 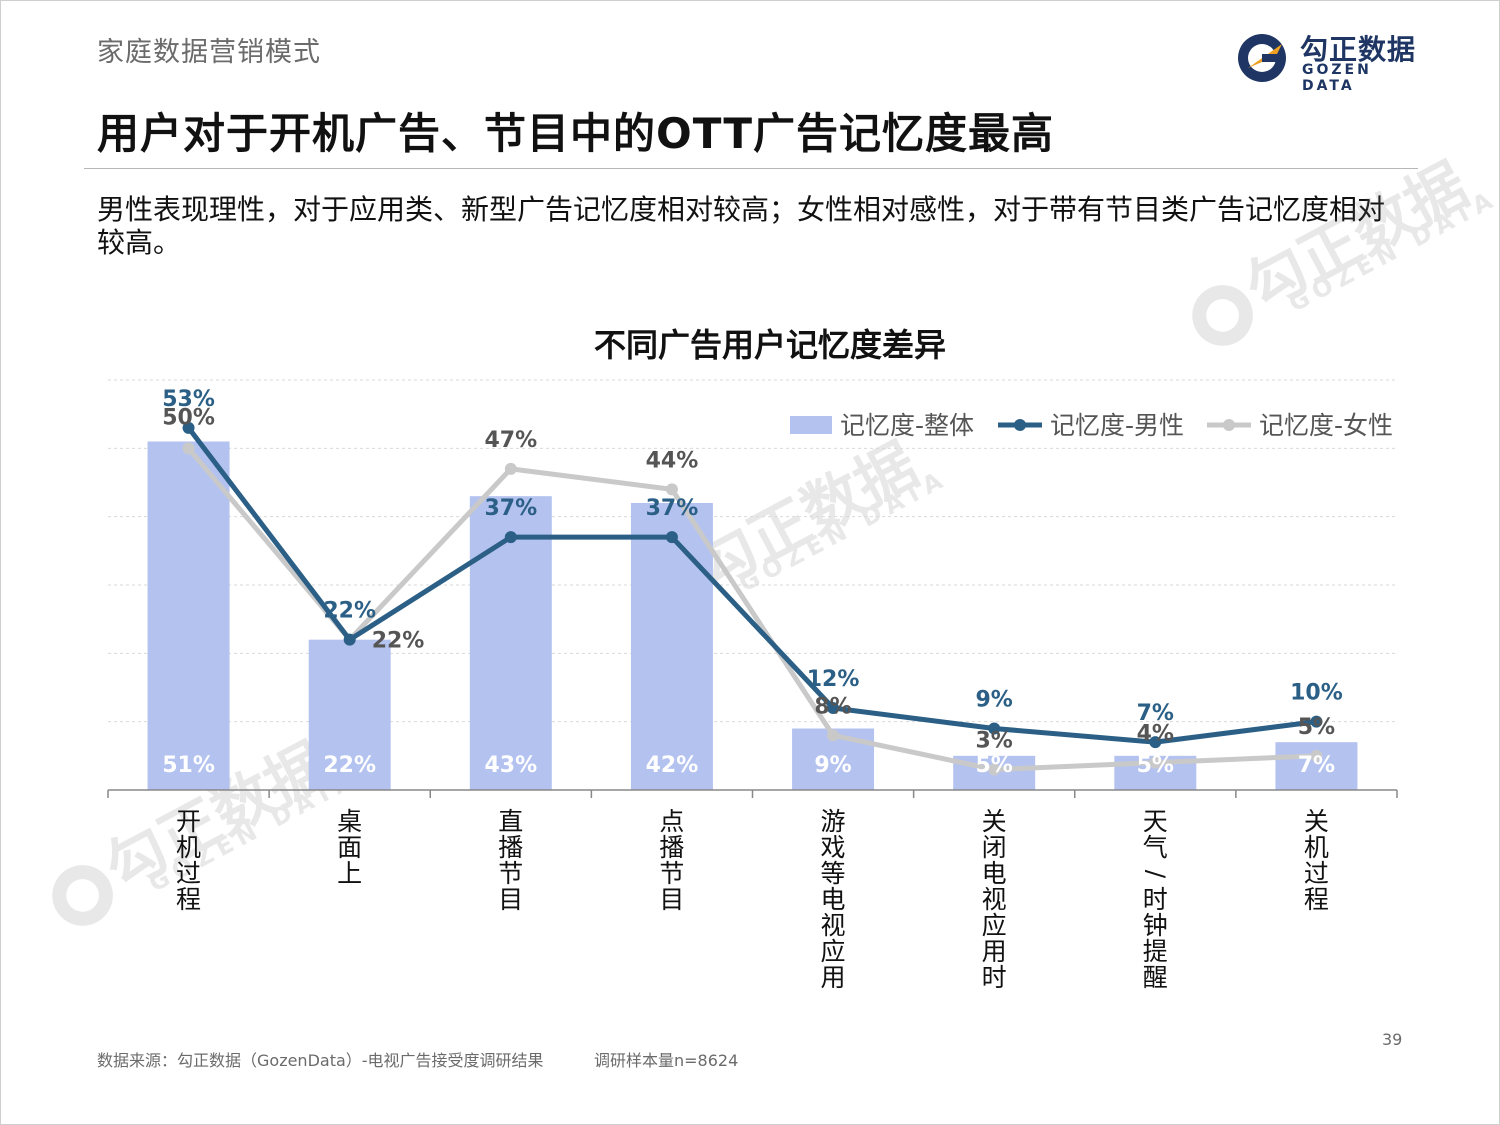 I want to click on male-value-label: 12%, so click(x=833, y=679).